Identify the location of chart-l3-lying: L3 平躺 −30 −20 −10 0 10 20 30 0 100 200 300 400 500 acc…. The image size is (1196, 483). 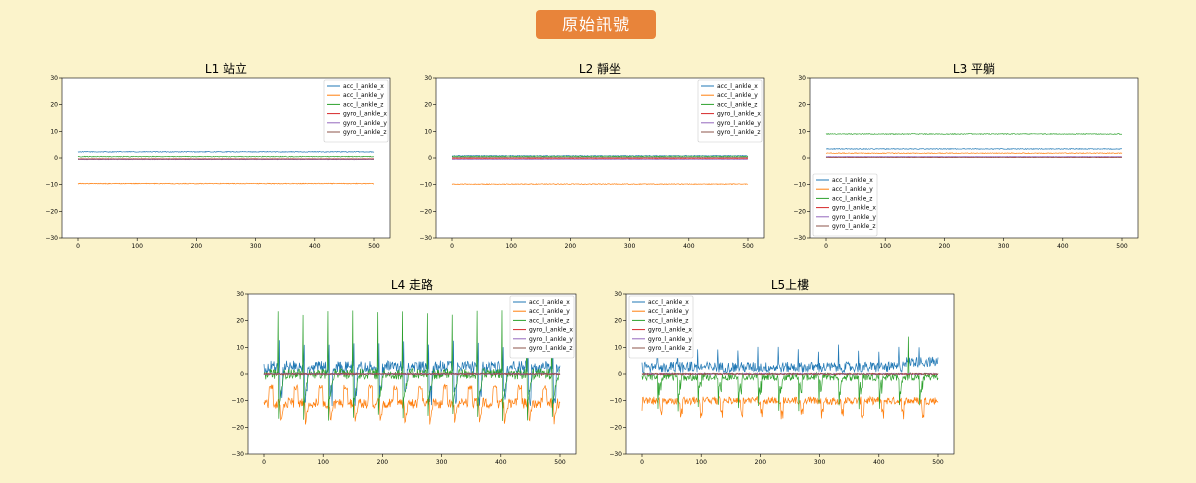
(961, 158).